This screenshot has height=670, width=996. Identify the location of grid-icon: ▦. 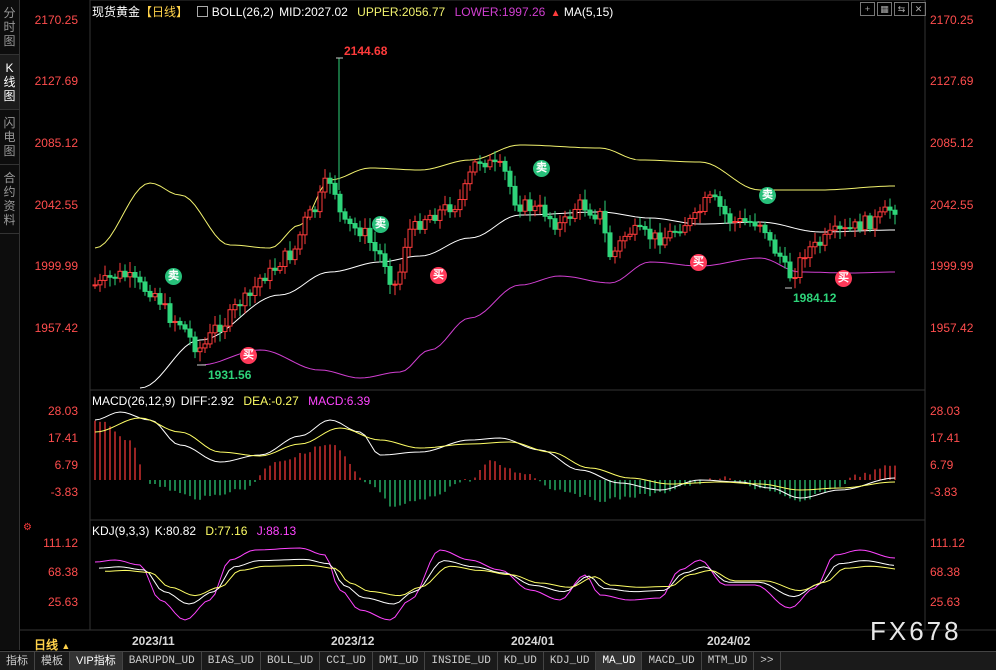
(884, 9).